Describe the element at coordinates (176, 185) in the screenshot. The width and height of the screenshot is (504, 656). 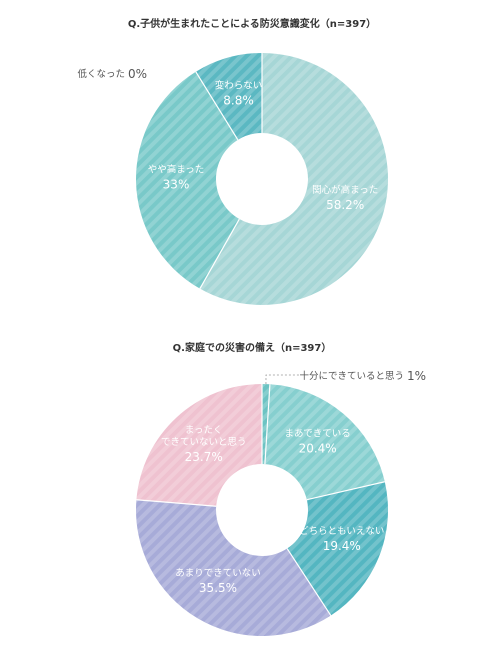
I see `chart-1-slice-1-value: 33%` at that location.